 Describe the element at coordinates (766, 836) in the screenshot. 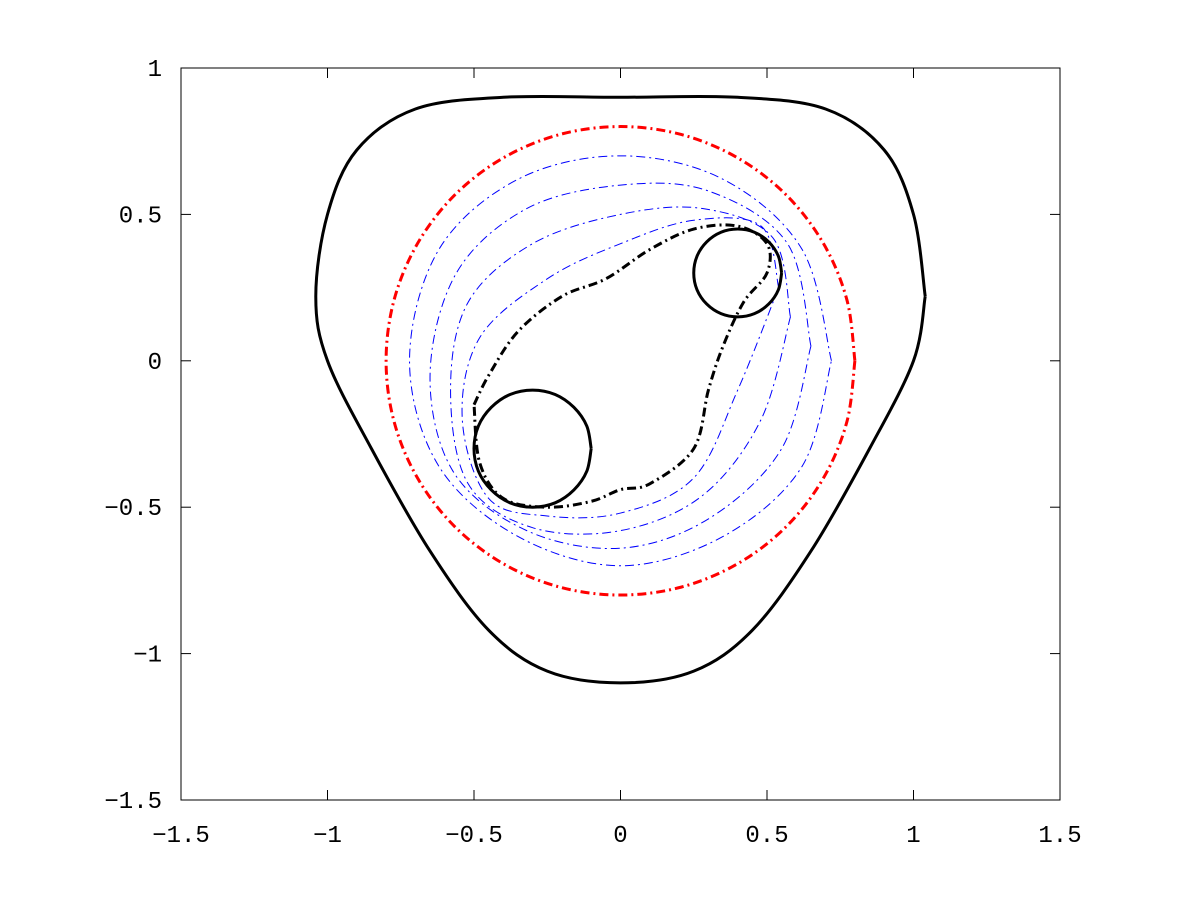

I see `x-tick-label: 0.5` at that location.